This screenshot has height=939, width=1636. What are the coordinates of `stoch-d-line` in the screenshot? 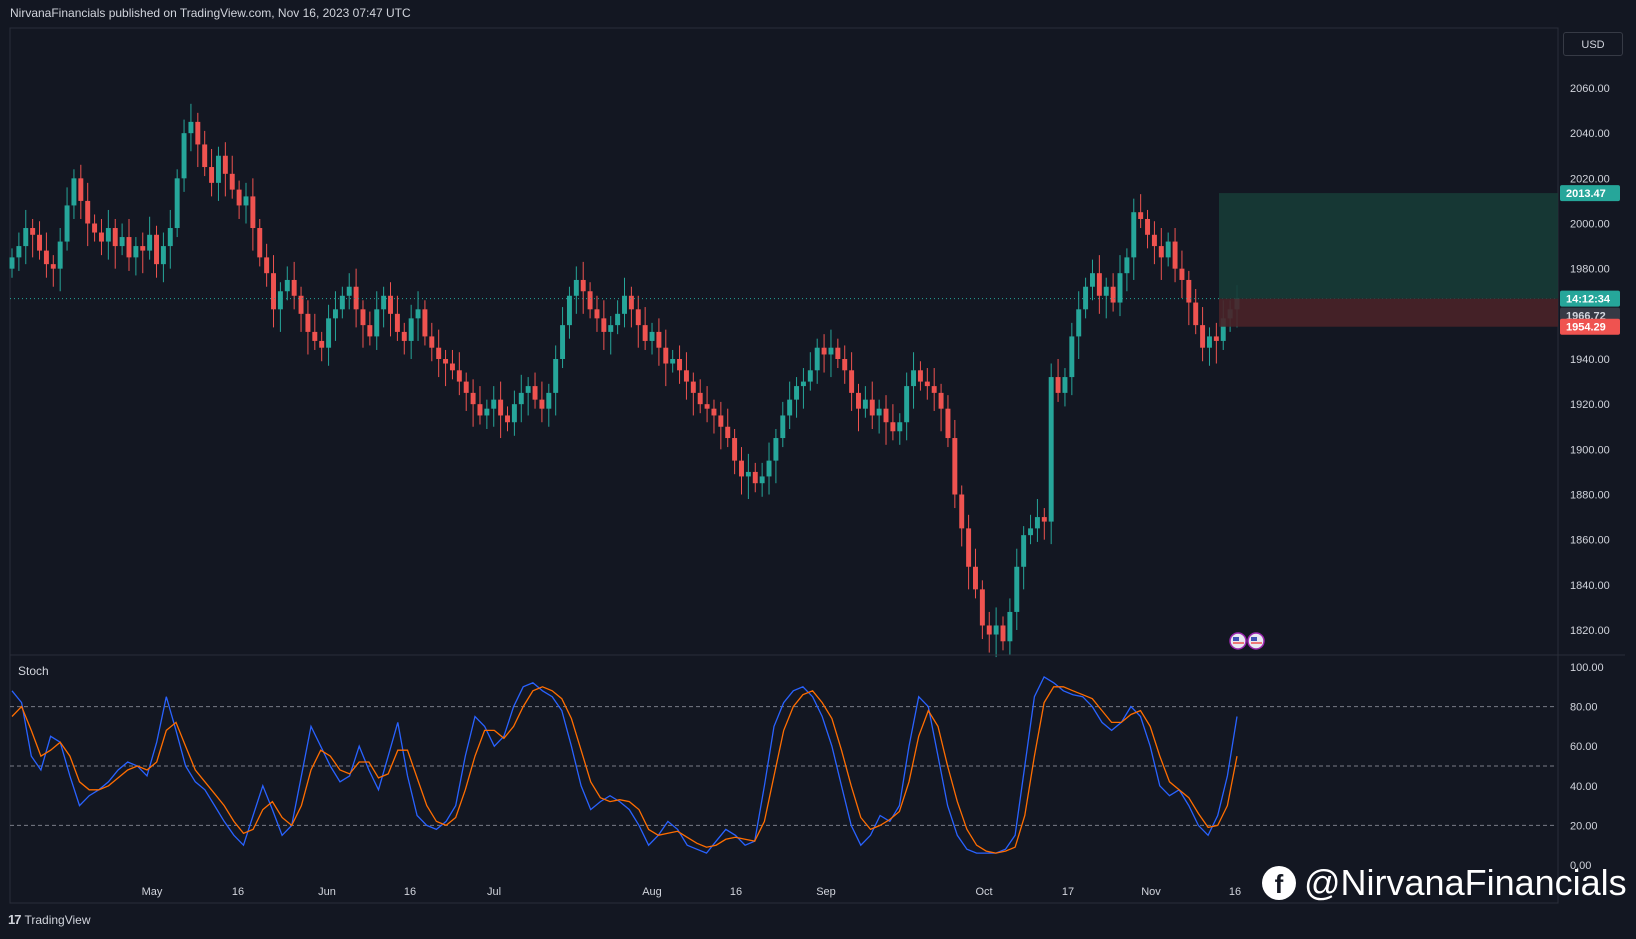 It's located at (624, 770).